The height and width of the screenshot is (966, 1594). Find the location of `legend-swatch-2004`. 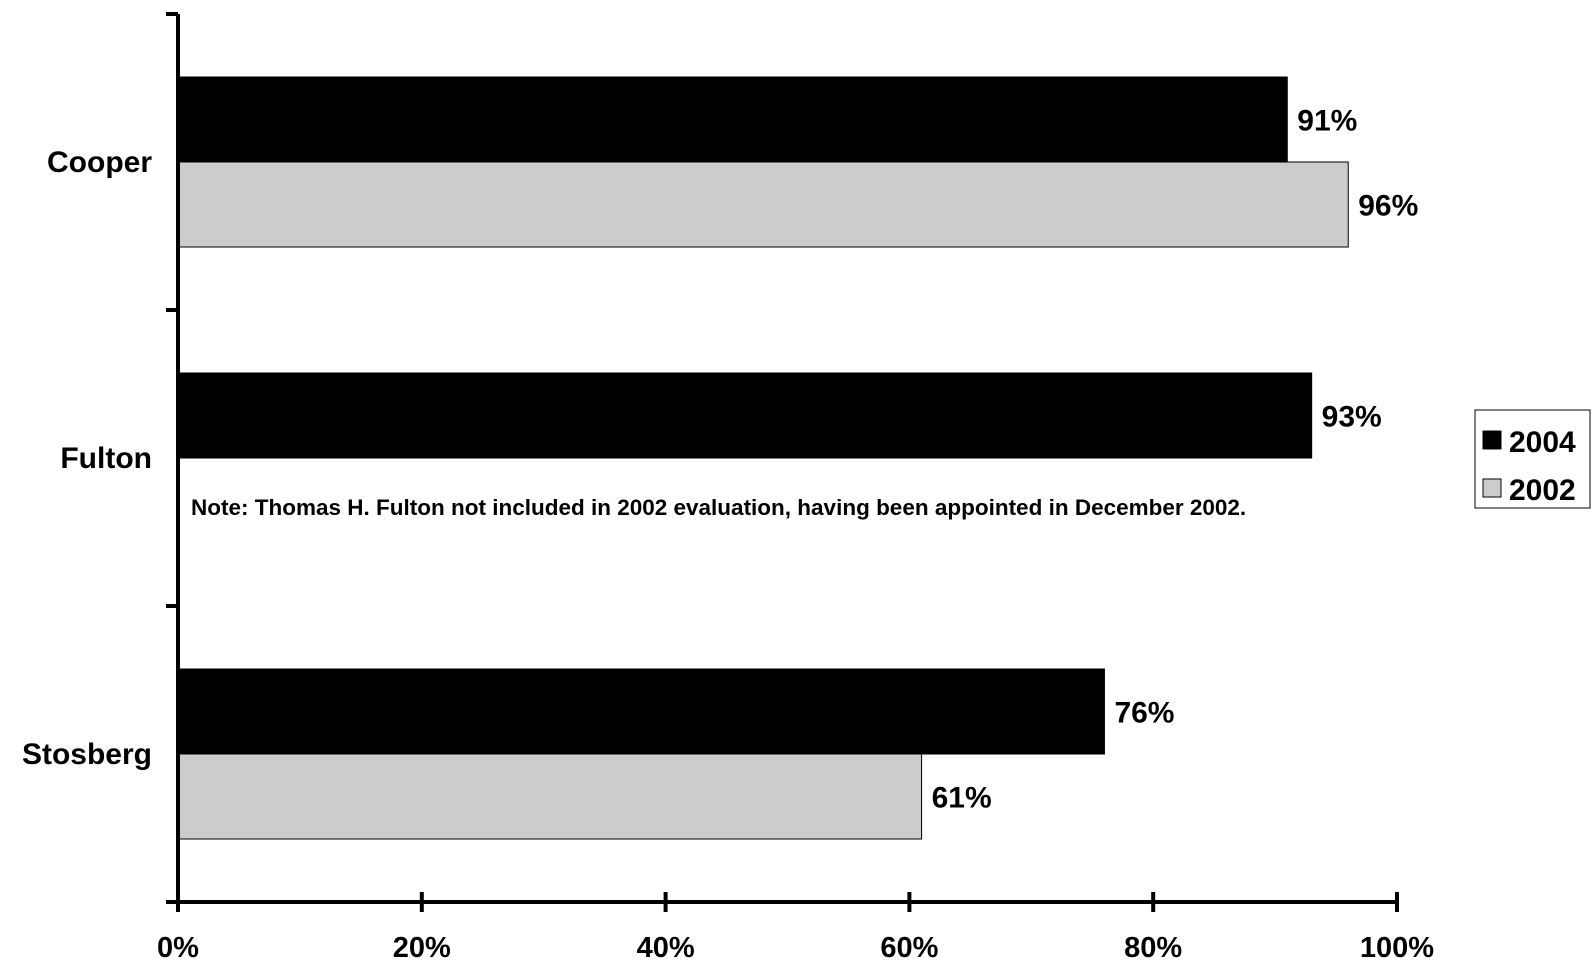

legend-swatch-2004 is located at coordinates (1492, 440).